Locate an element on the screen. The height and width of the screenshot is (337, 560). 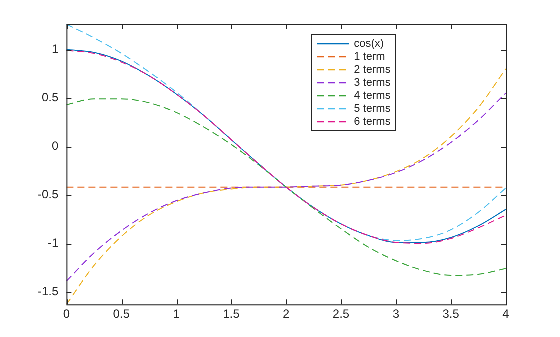
y-tick-label: 1 is located at coordinates (55, 49).